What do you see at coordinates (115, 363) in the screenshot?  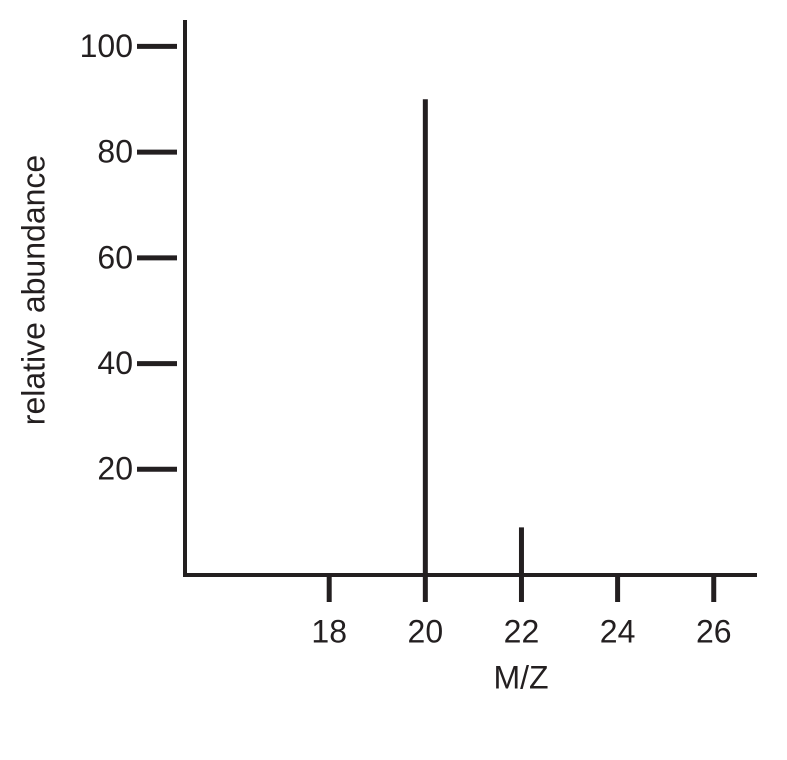 I see `y-tick-label: 40` at bounding box center [115, 363].